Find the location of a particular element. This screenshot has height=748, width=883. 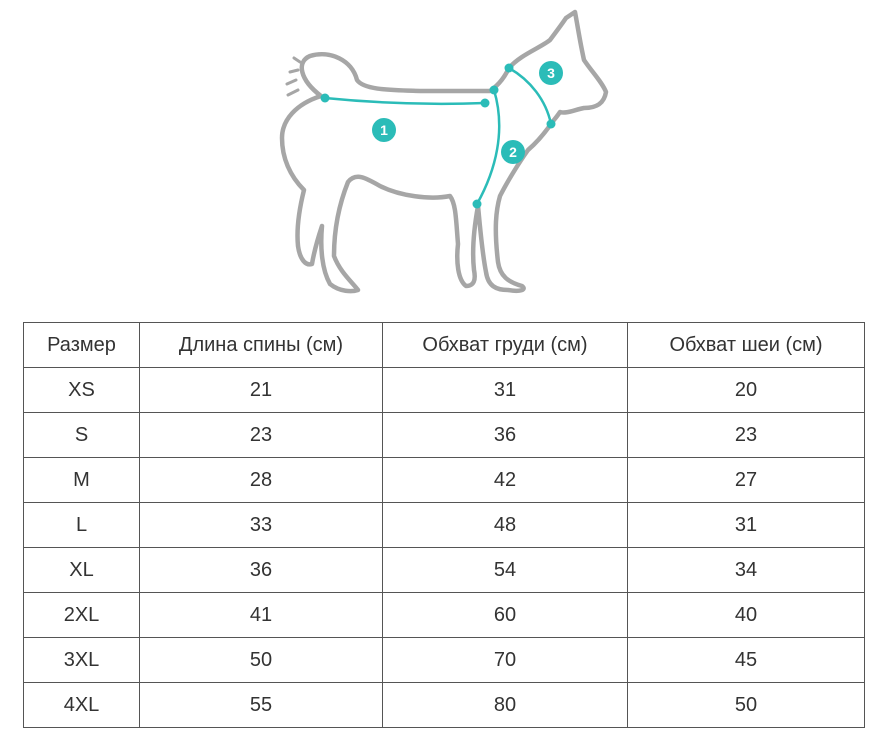

cell-back-length: 21 is located at coordinates (261, 390).